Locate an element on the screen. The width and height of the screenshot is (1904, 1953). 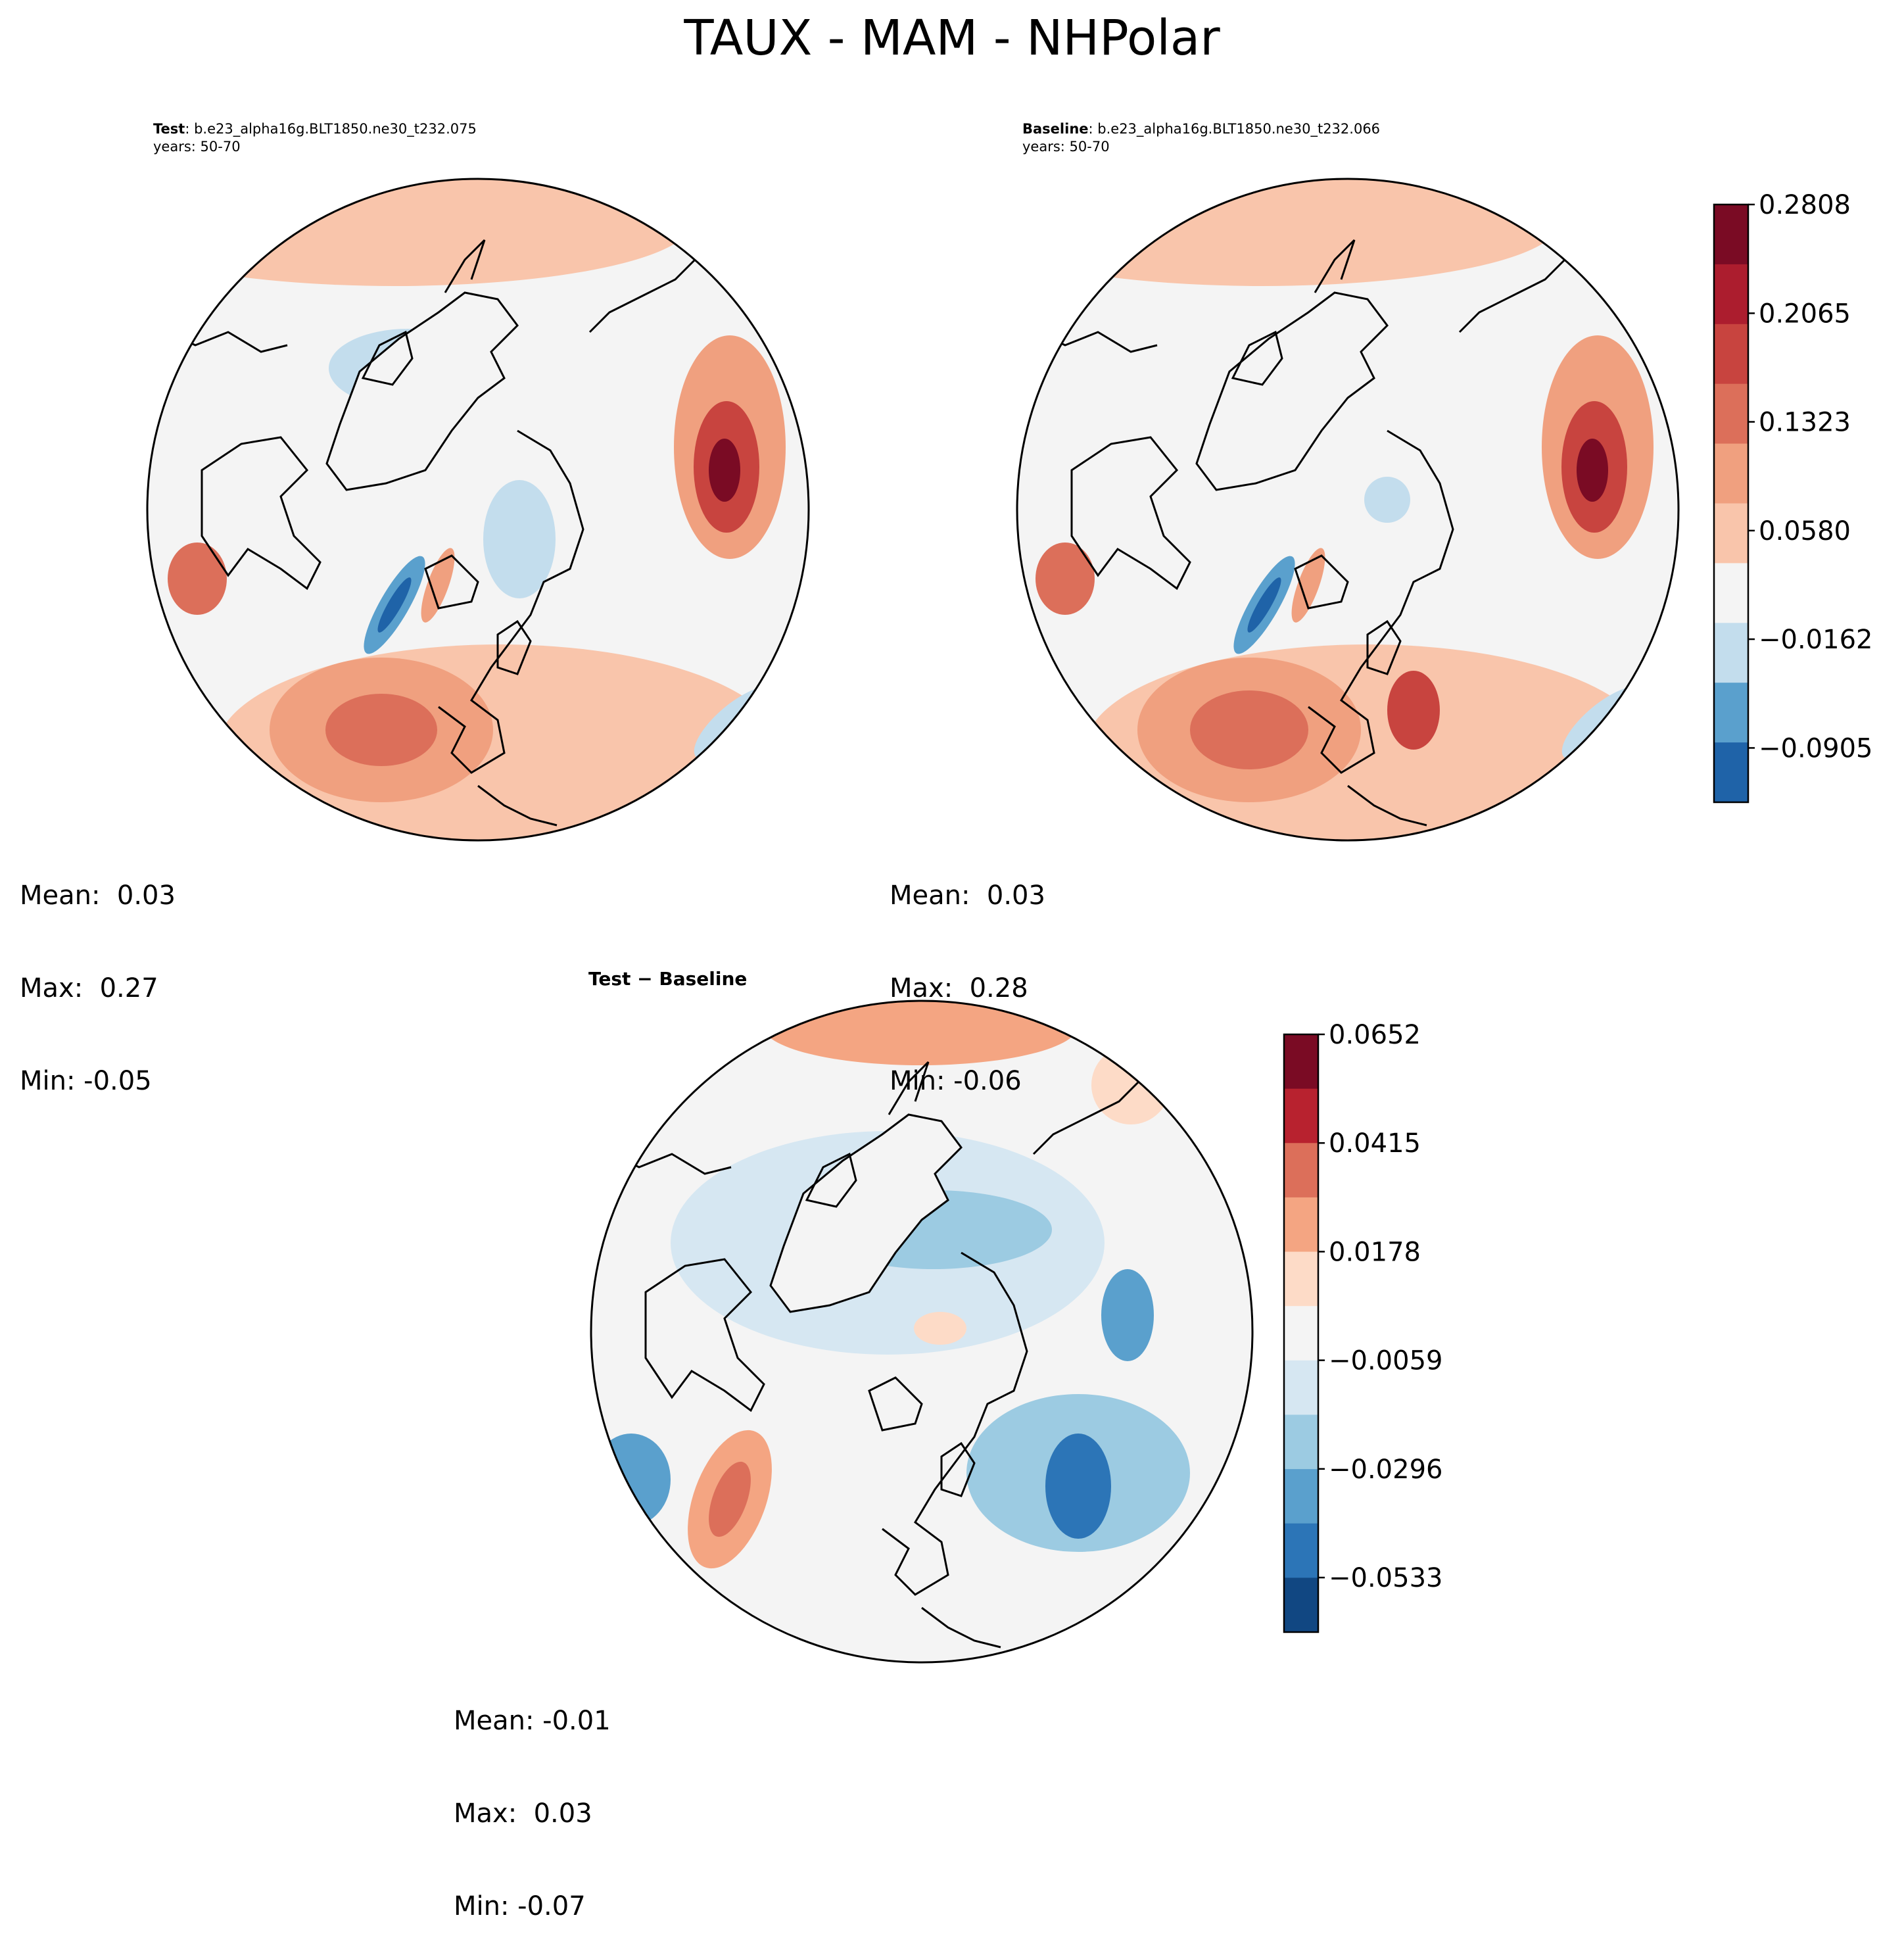
colorbar-2-frame is located at coordinates (1301, 1333).